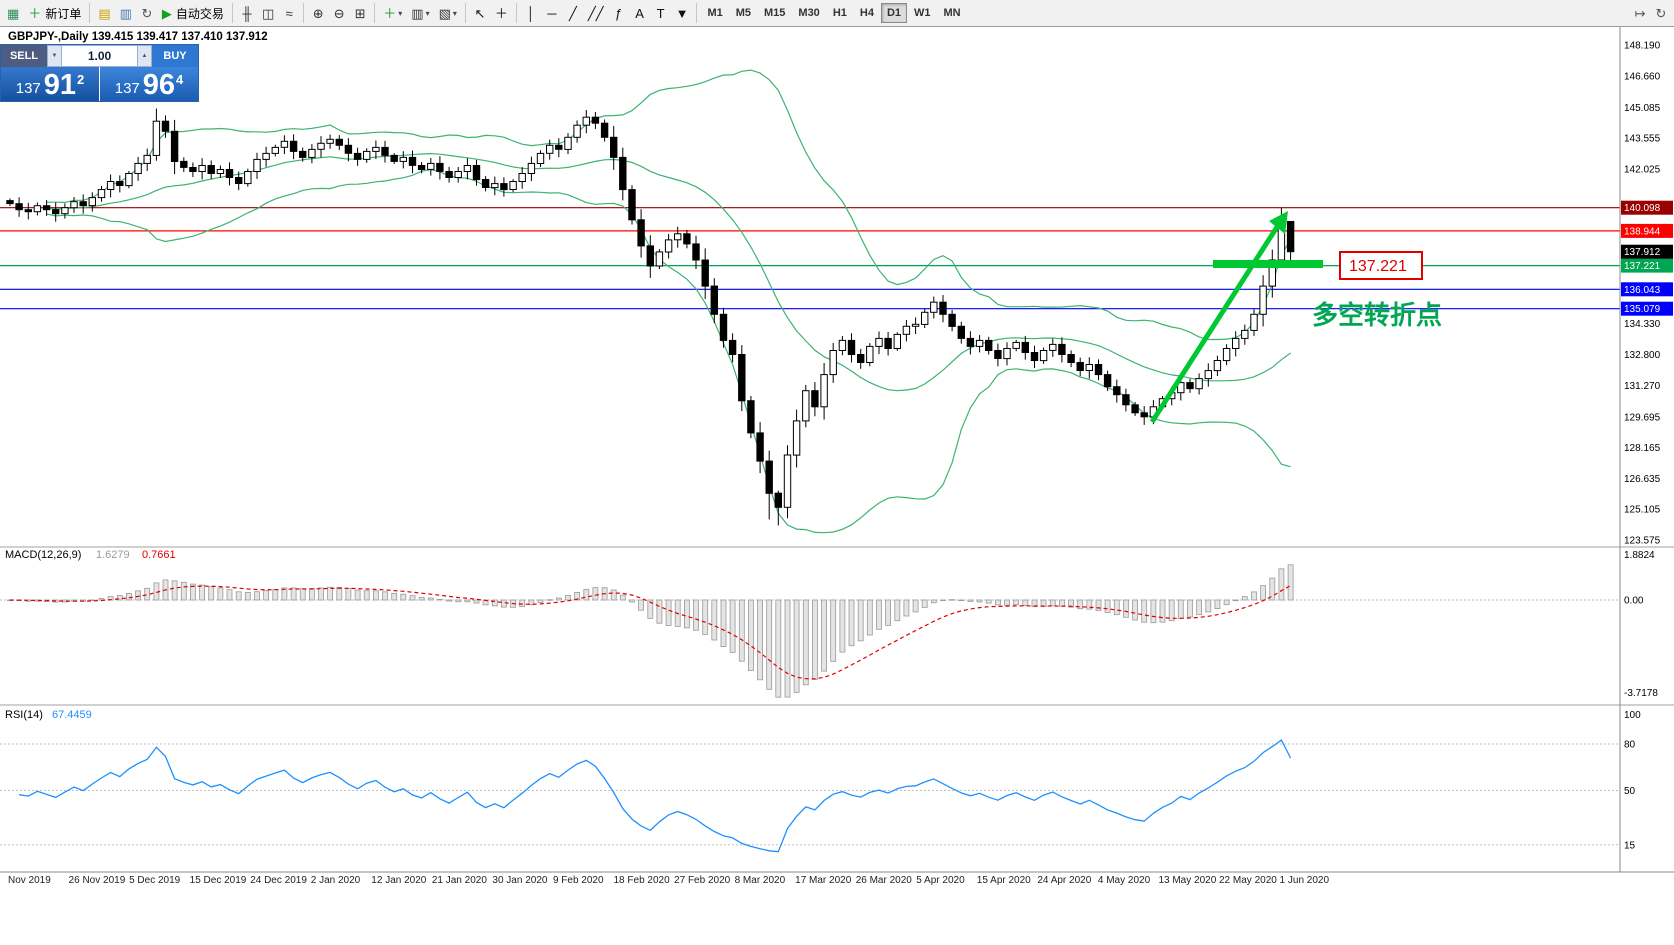  I want to click on sell-price: 137 91 2, so click(50, 84).